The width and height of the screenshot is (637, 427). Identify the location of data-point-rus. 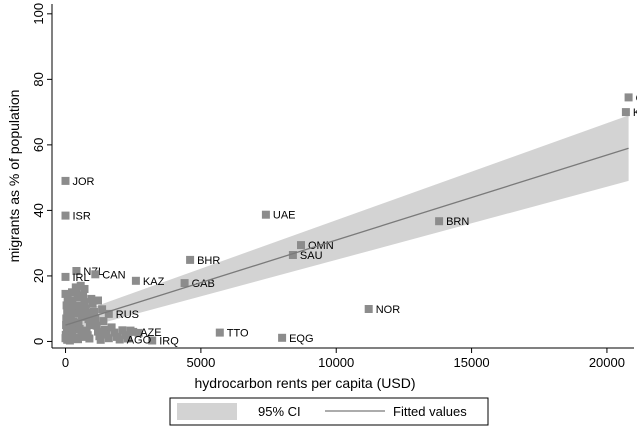
(108, 313).